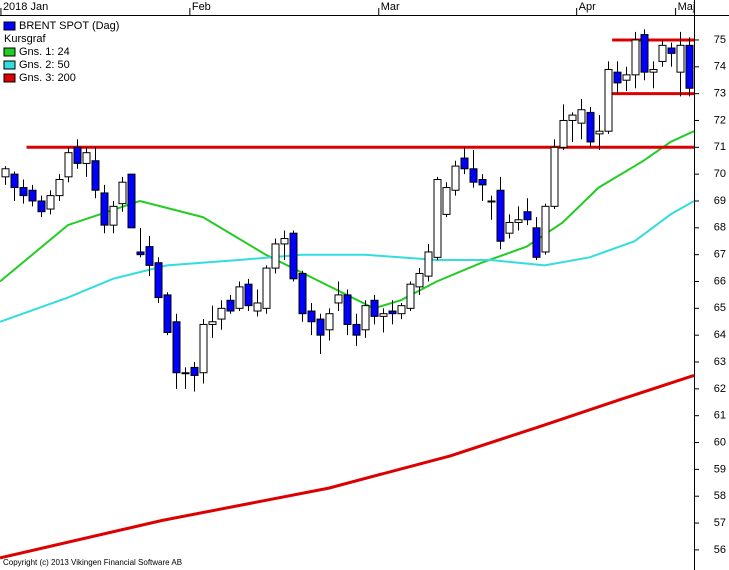 The width and height of the screenshot is (729, 570). Describe the element at coordinates (720, 416) in the screenshot. I see `y-tick-label: 61` at that location.